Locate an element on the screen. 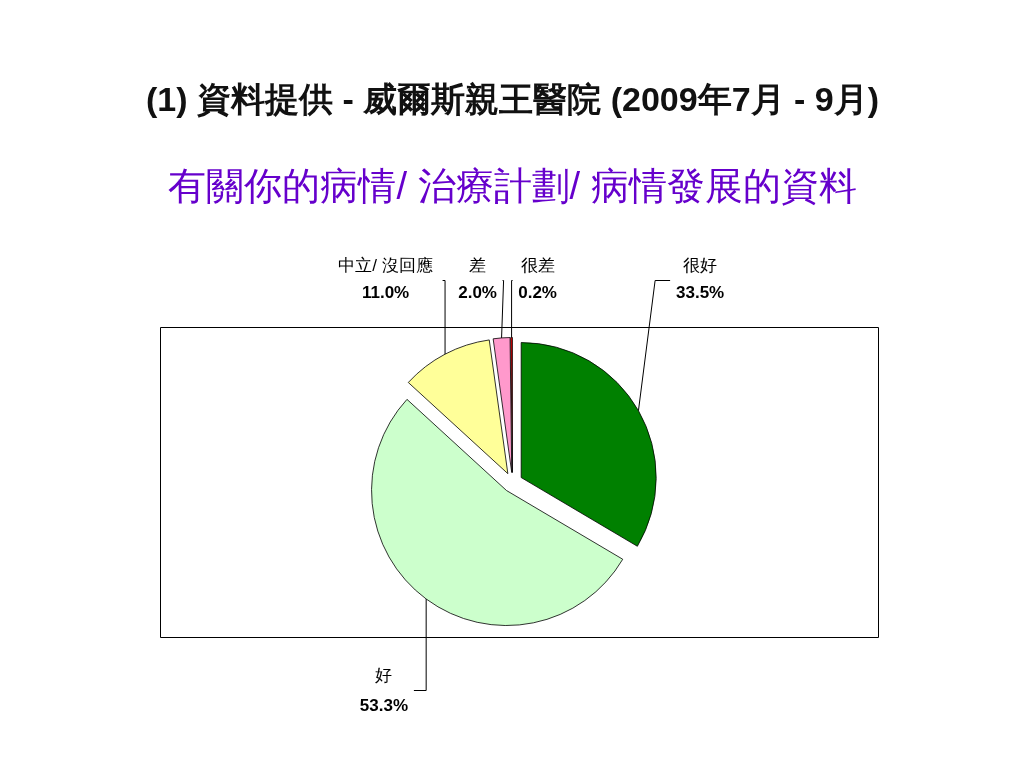 The image size is (1024, 768). data-label: 11.0% is located at coordinates (385, 292).